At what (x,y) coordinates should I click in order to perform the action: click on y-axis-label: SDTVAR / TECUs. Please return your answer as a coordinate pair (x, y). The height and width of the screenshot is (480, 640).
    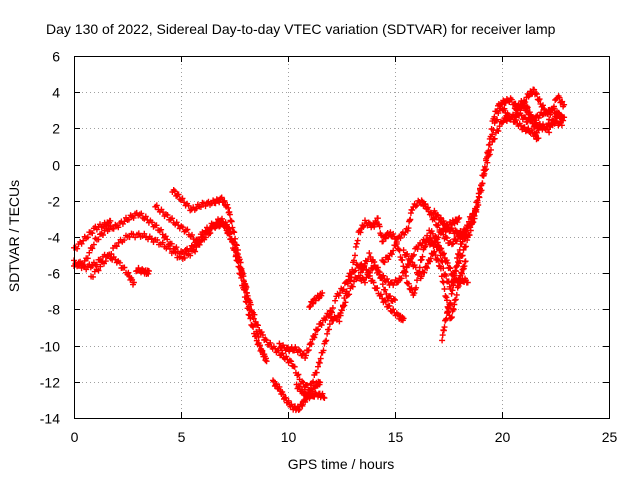
    Looking at the image, I should click on (14, 236).